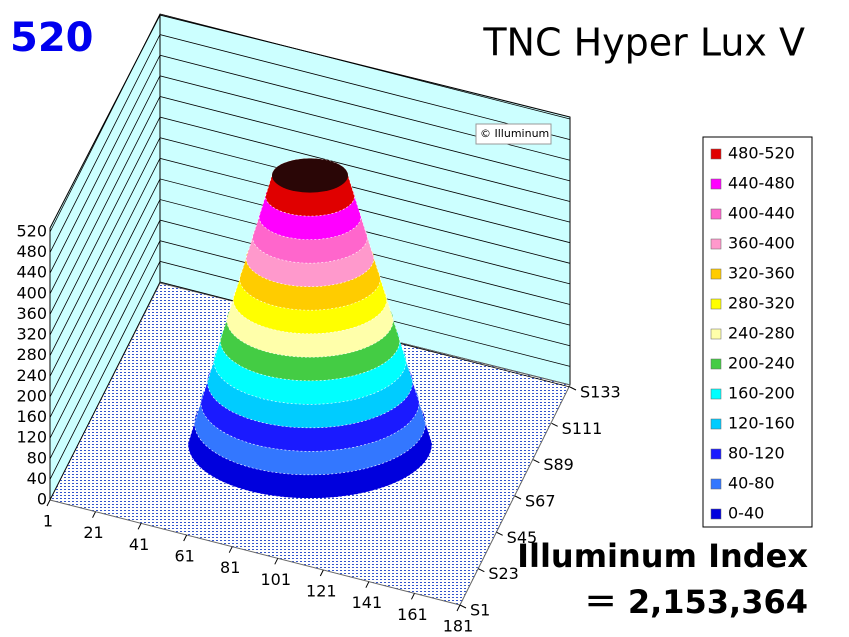  What do you see at coordinates (761, 183) in the screenshot?
I see `legend-label: 440-480` at bounding box center [761, 183].